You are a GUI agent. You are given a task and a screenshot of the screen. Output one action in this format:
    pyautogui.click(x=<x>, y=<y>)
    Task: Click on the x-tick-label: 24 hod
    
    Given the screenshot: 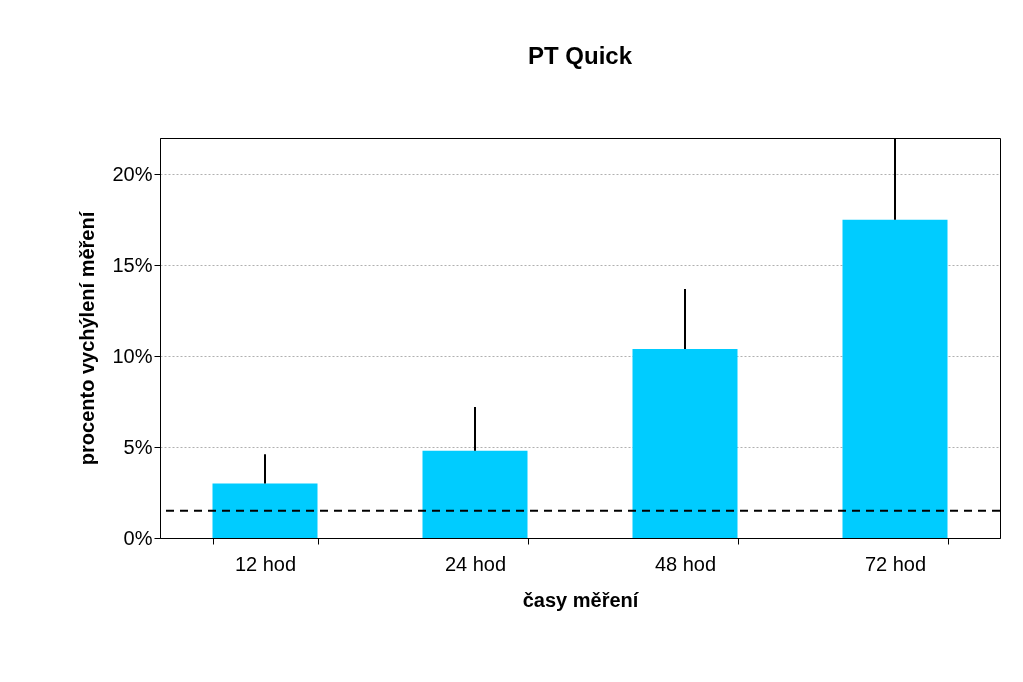 What is the action you would take?
    pyautogui.click(x=475, y=563)
    